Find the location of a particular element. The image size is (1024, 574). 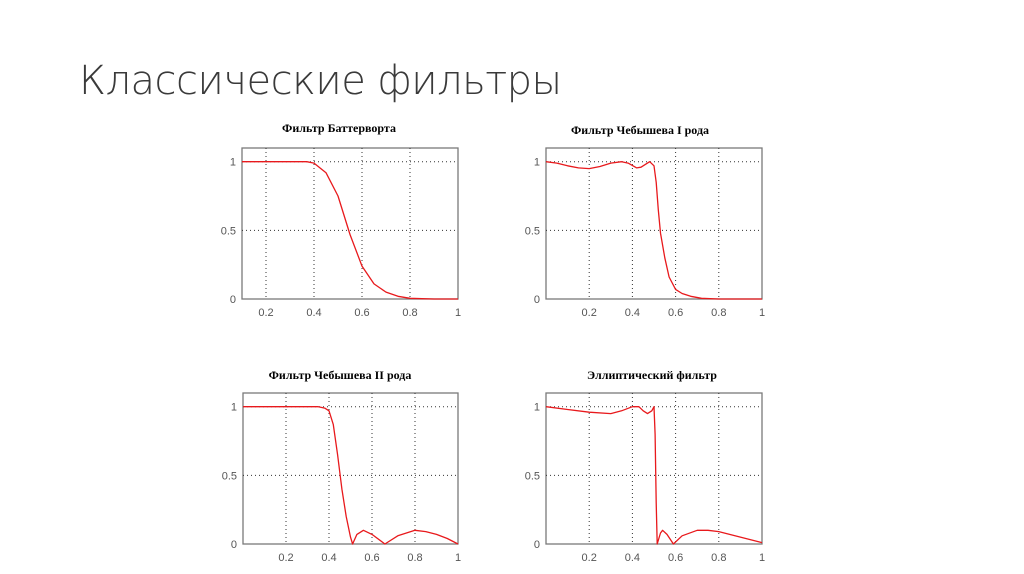

chart-4: Эллиптический фильтр 0.2 0.4 0.6 0.8 1 0 0.5 1 is located at coordinates (645, 466).